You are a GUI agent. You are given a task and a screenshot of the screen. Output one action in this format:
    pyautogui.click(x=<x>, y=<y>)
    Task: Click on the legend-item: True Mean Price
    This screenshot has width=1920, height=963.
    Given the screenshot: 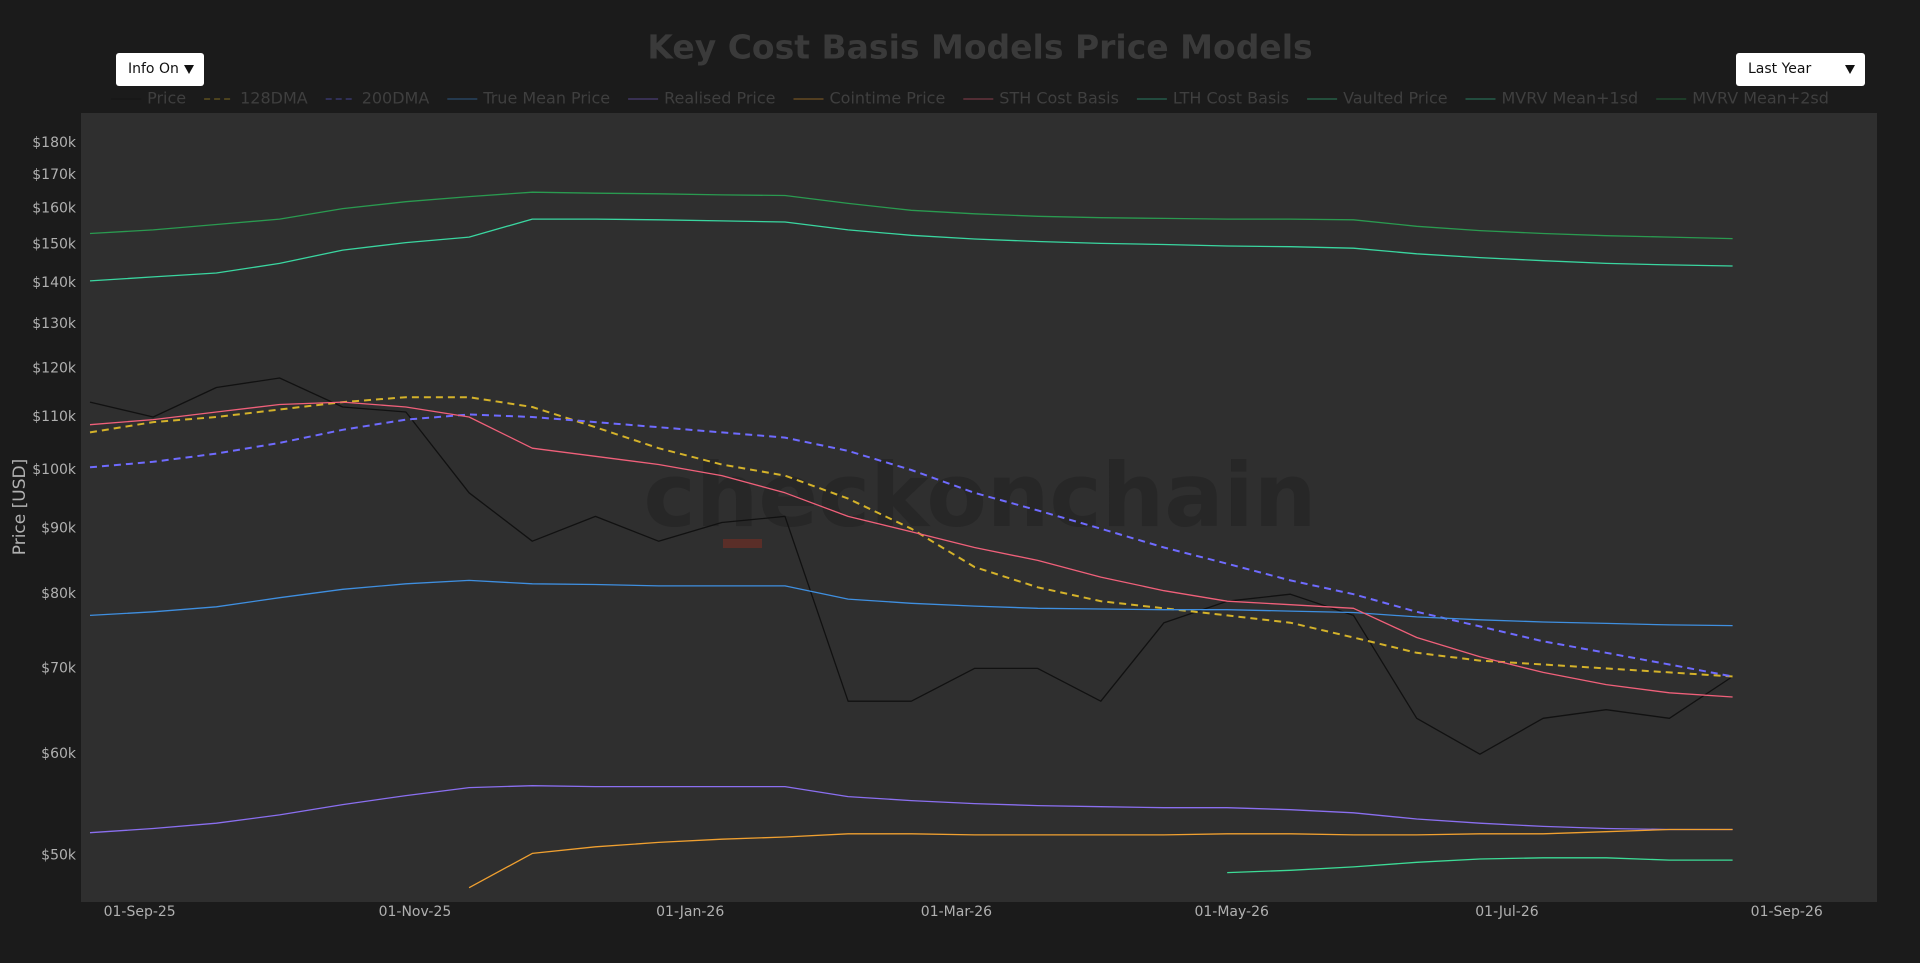 What is the action you would take?
    pyautogui.click(x=528, y=98)
    